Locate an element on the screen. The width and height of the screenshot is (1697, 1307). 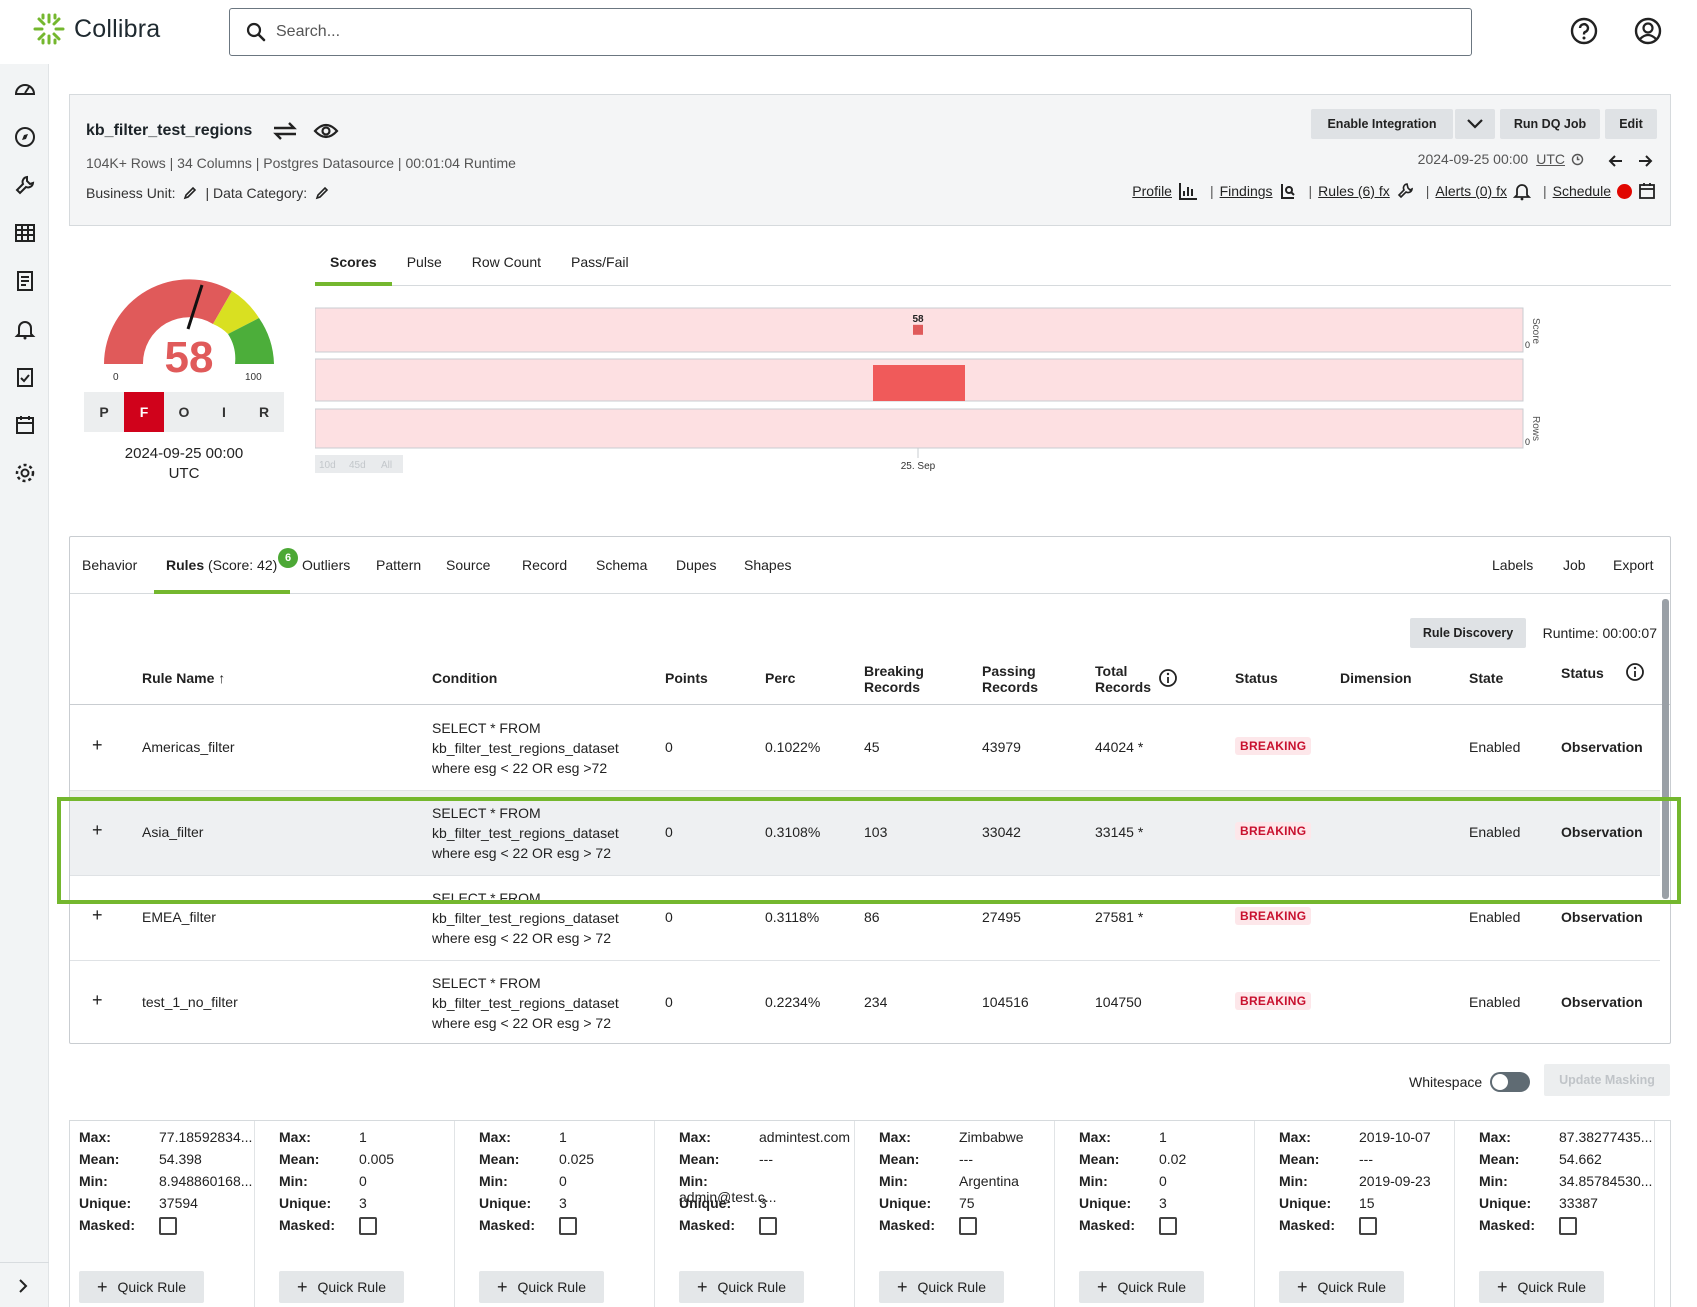
table-grid-icon is located at coordinates (25, 233).